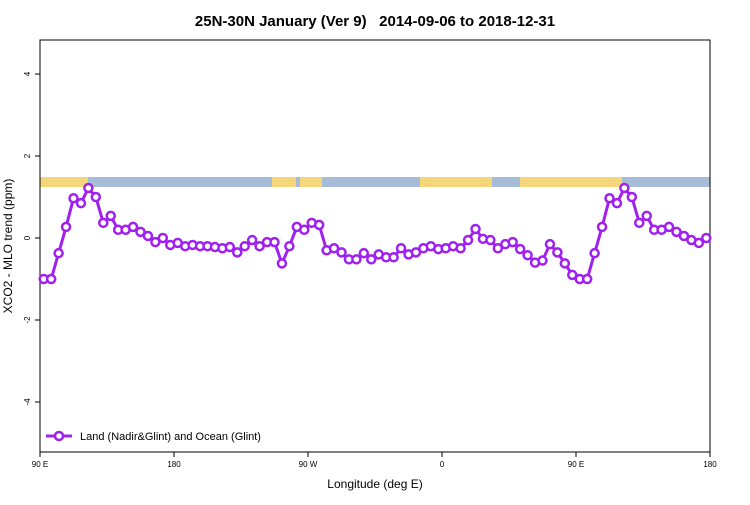 The height and width of the screenshot is (505, 750). I want to click on y-tick-label: 4, so click(27, 73).